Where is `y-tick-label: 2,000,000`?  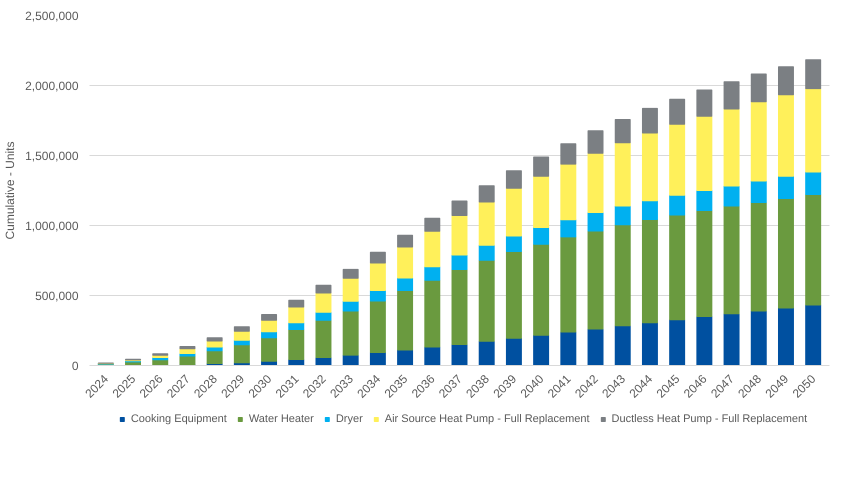 y-tick-label: 2,000,000 is located at coordinates (52, 86).